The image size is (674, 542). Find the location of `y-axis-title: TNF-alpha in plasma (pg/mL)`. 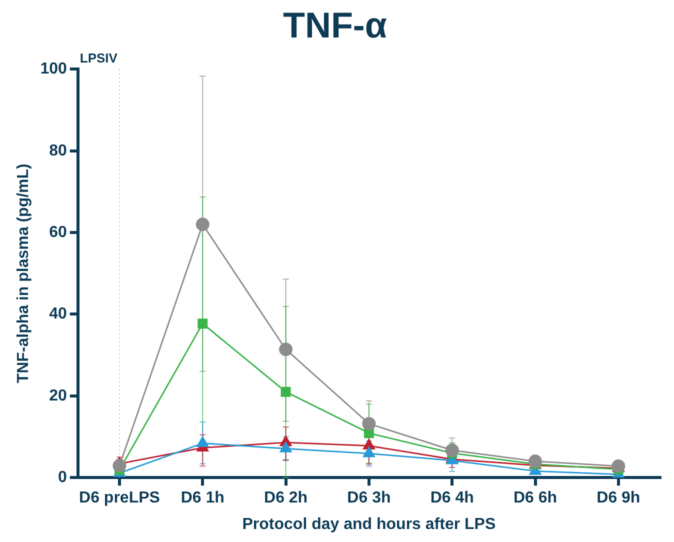

y-axis-title: TNF-alpha in plasma (pg/mL) is located at coordinates (23, 274).